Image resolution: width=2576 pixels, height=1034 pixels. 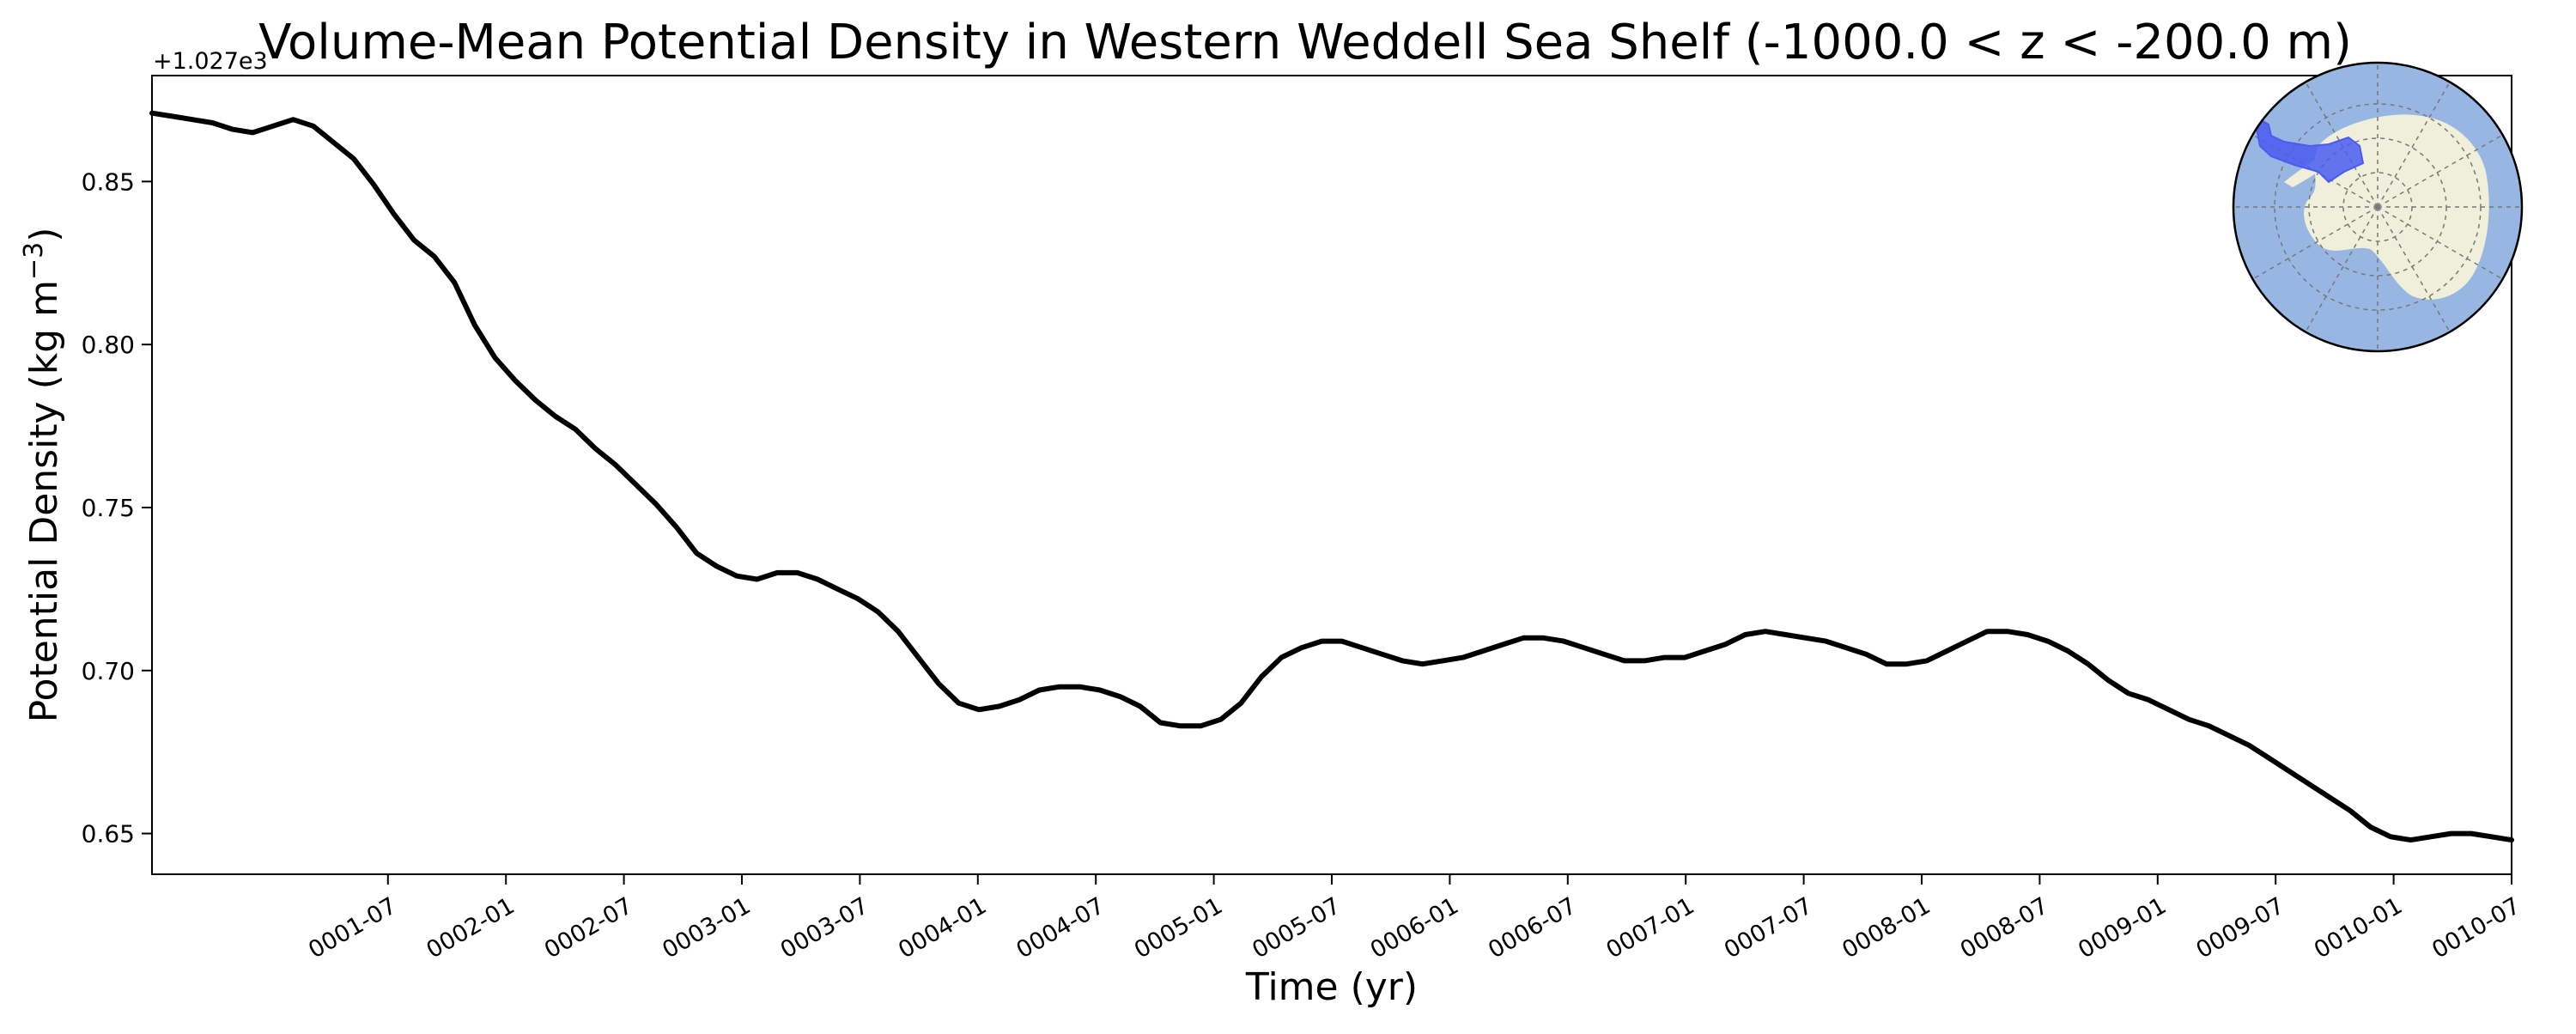 I want to click on x-tick-label: 0002-01, so click(x=470, y=928).